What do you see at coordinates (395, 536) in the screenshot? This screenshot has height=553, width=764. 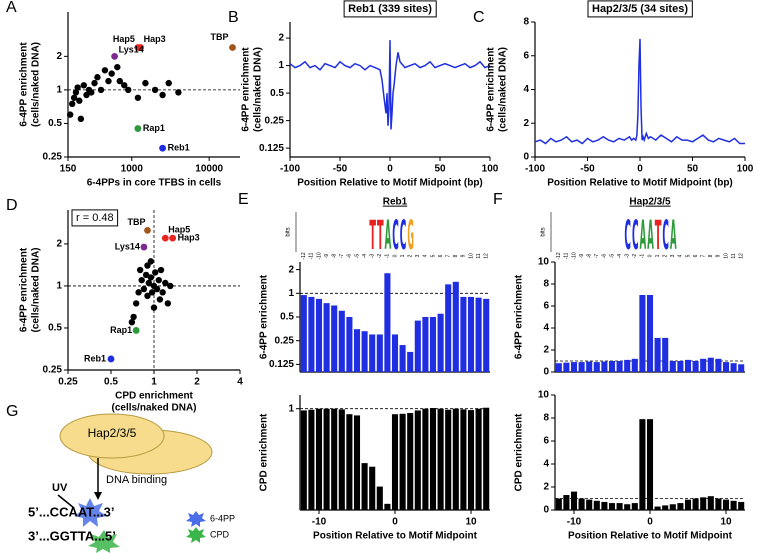 I see `x-axis-label: Position Relative to Motif Midpoint` at bounding box center [395, 536].